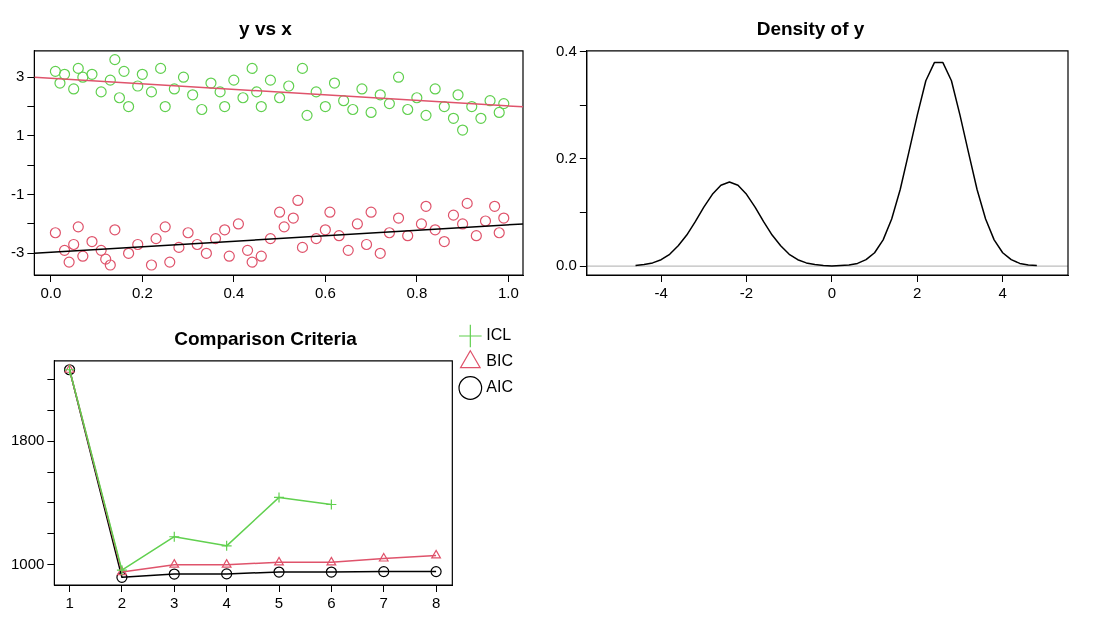 The height and width of the screenshot is (630, 1095). Describe the element at coordinates (27, 563) in the screenshot. I see `y-tick-label: 1000` at that location.